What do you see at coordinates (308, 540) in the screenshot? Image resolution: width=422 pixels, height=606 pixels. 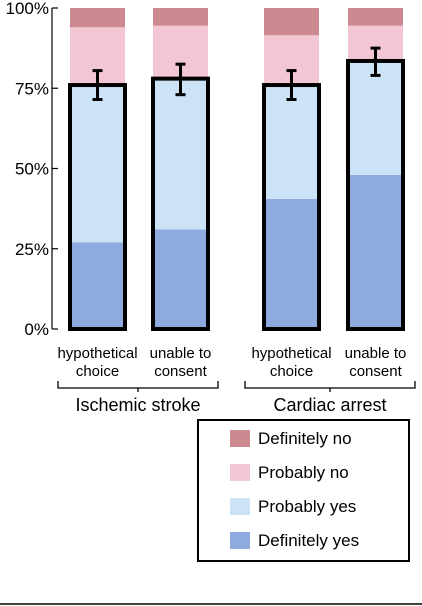 I see `legend-label: Definitely yes` at bounding box center [308, 540].